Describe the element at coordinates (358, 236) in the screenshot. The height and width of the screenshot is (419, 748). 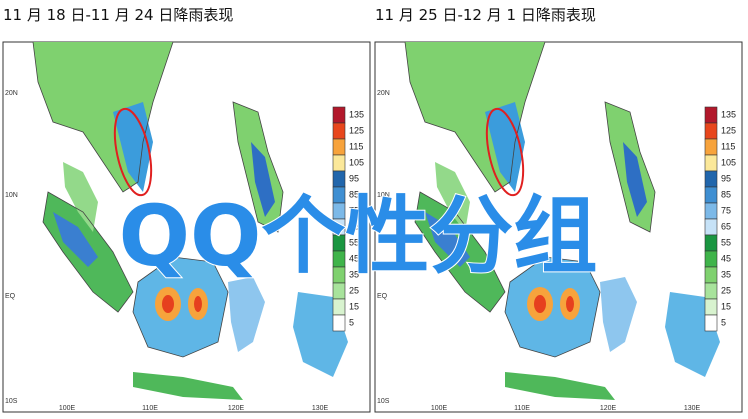
I see `overlay-text: QQ个性分组` at that location.